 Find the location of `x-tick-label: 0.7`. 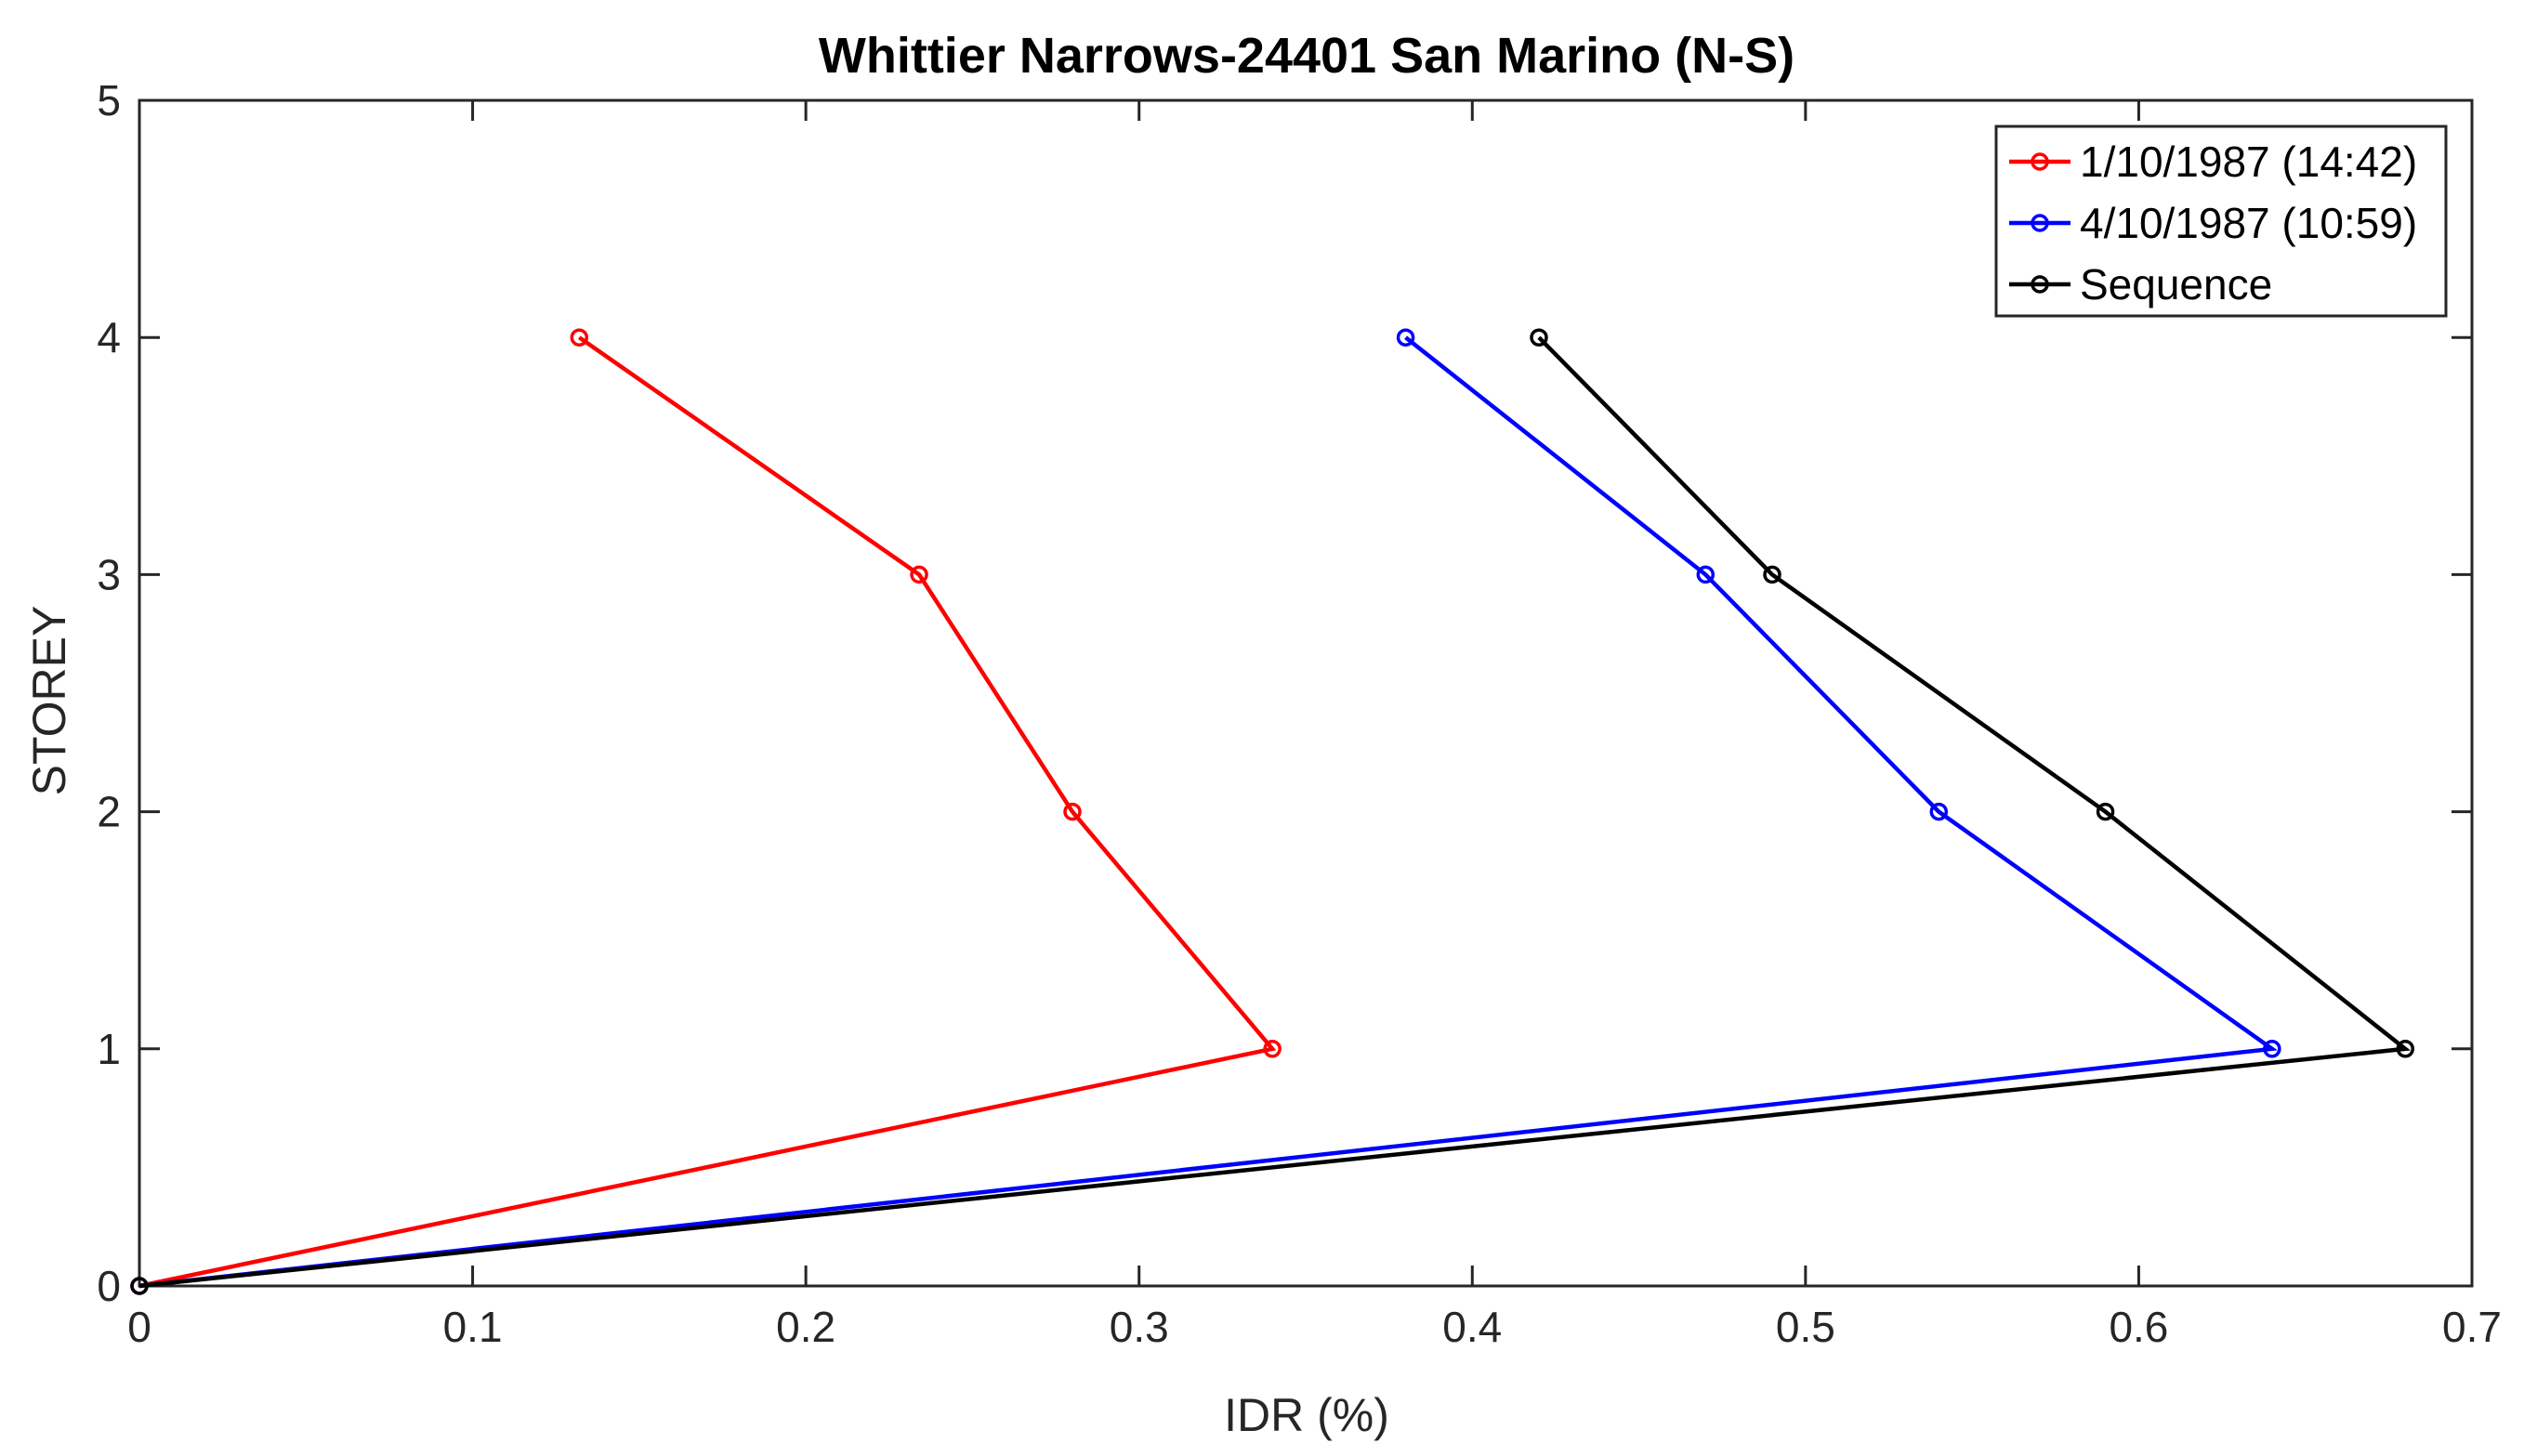

x-tick-label: 0.7 is located at coordinates (2472, 1327).